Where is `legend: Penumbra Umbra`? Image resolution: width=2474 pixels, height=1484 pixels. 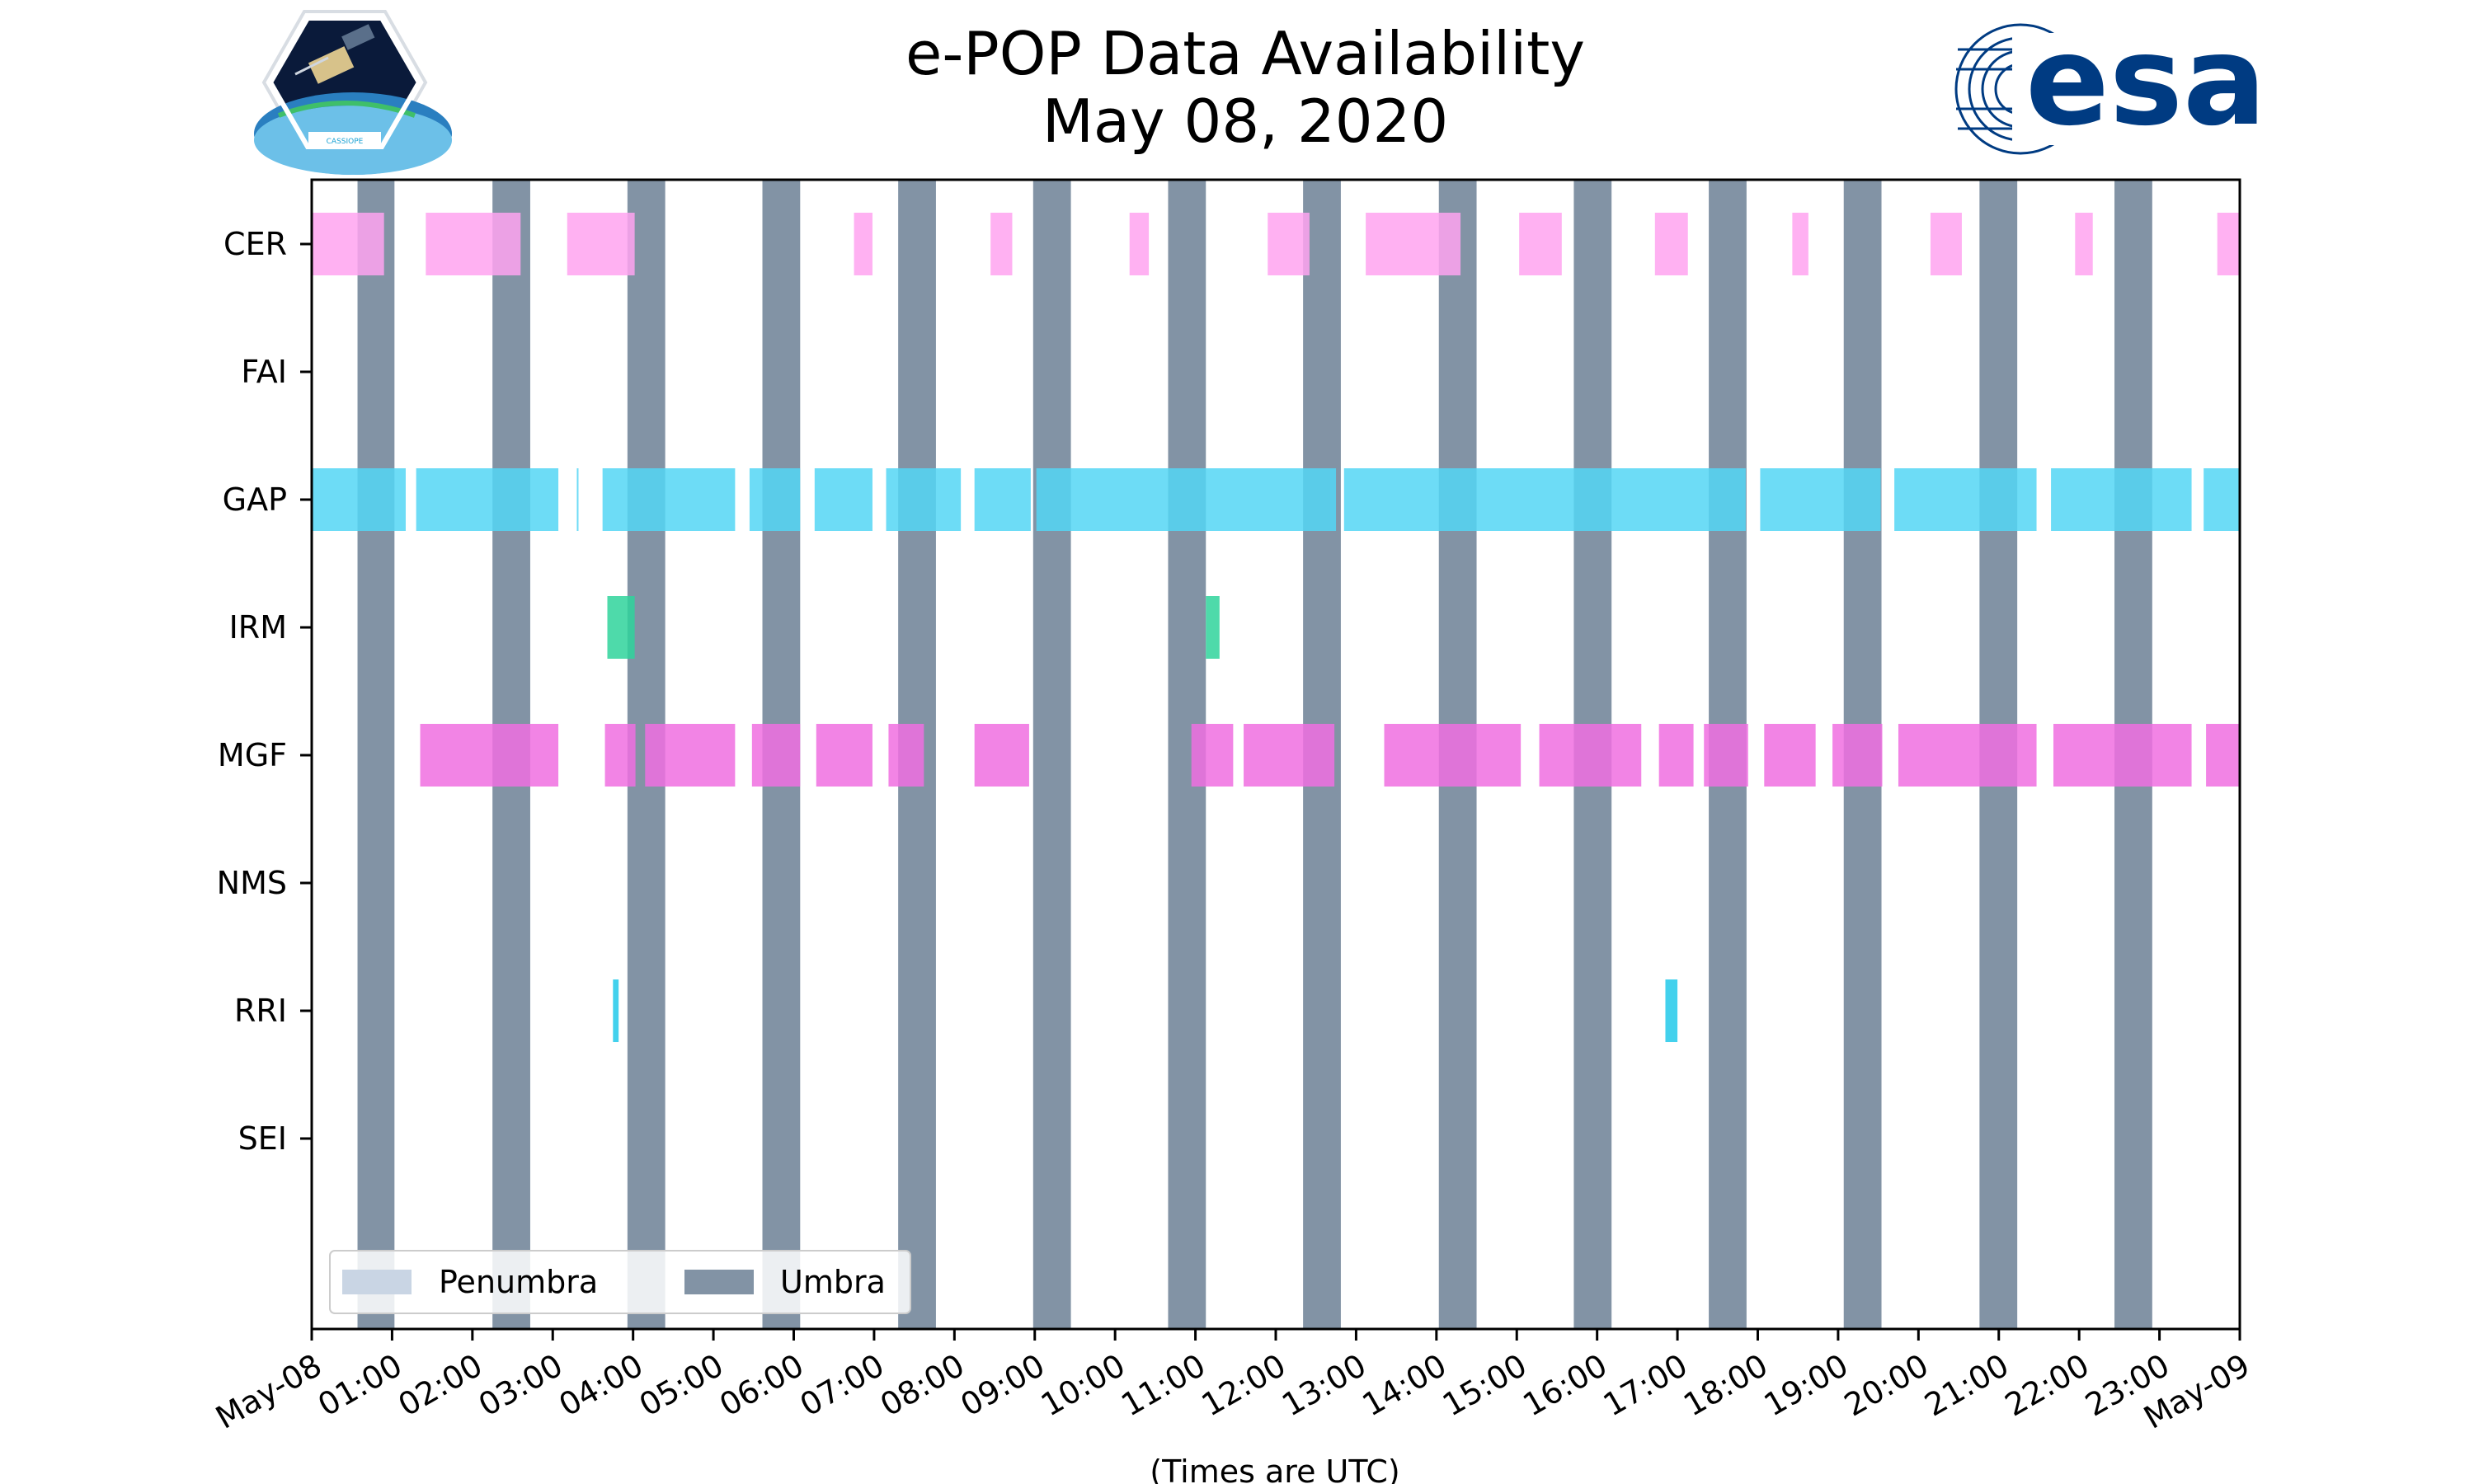 legend: Penumbra Umbra is located at coordinates (620, 1282).